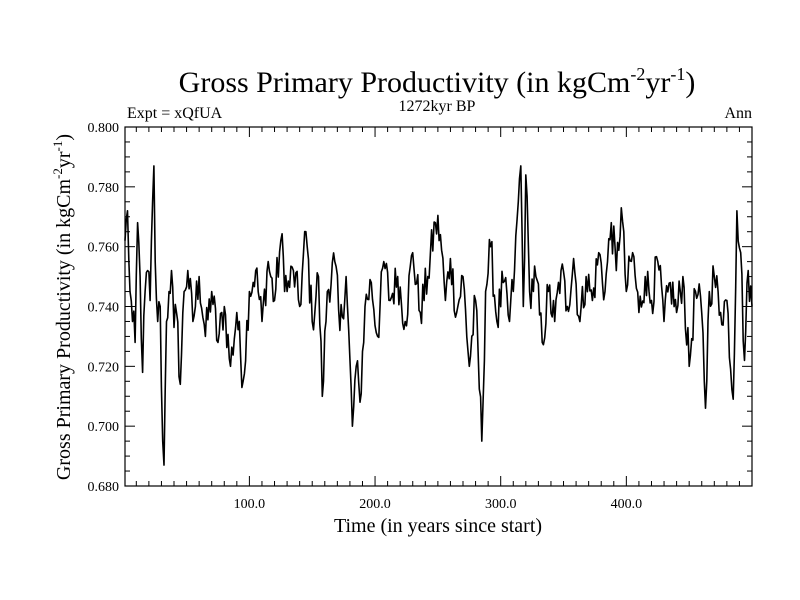 This screenshot has height=600, width=800. Describe the element at coordinates (64, 137) in the screenshot. I see `y-label-close: )` at that location.